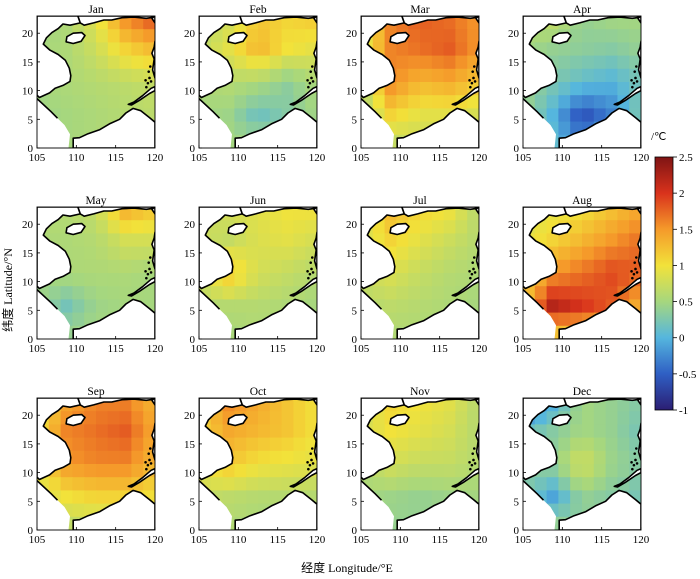 This screenshot has height=579, width=700. What do you see at coordinates (96, 392) in the screenshot?
I see `panel-title: Sep` at bounding box center [96, 392].